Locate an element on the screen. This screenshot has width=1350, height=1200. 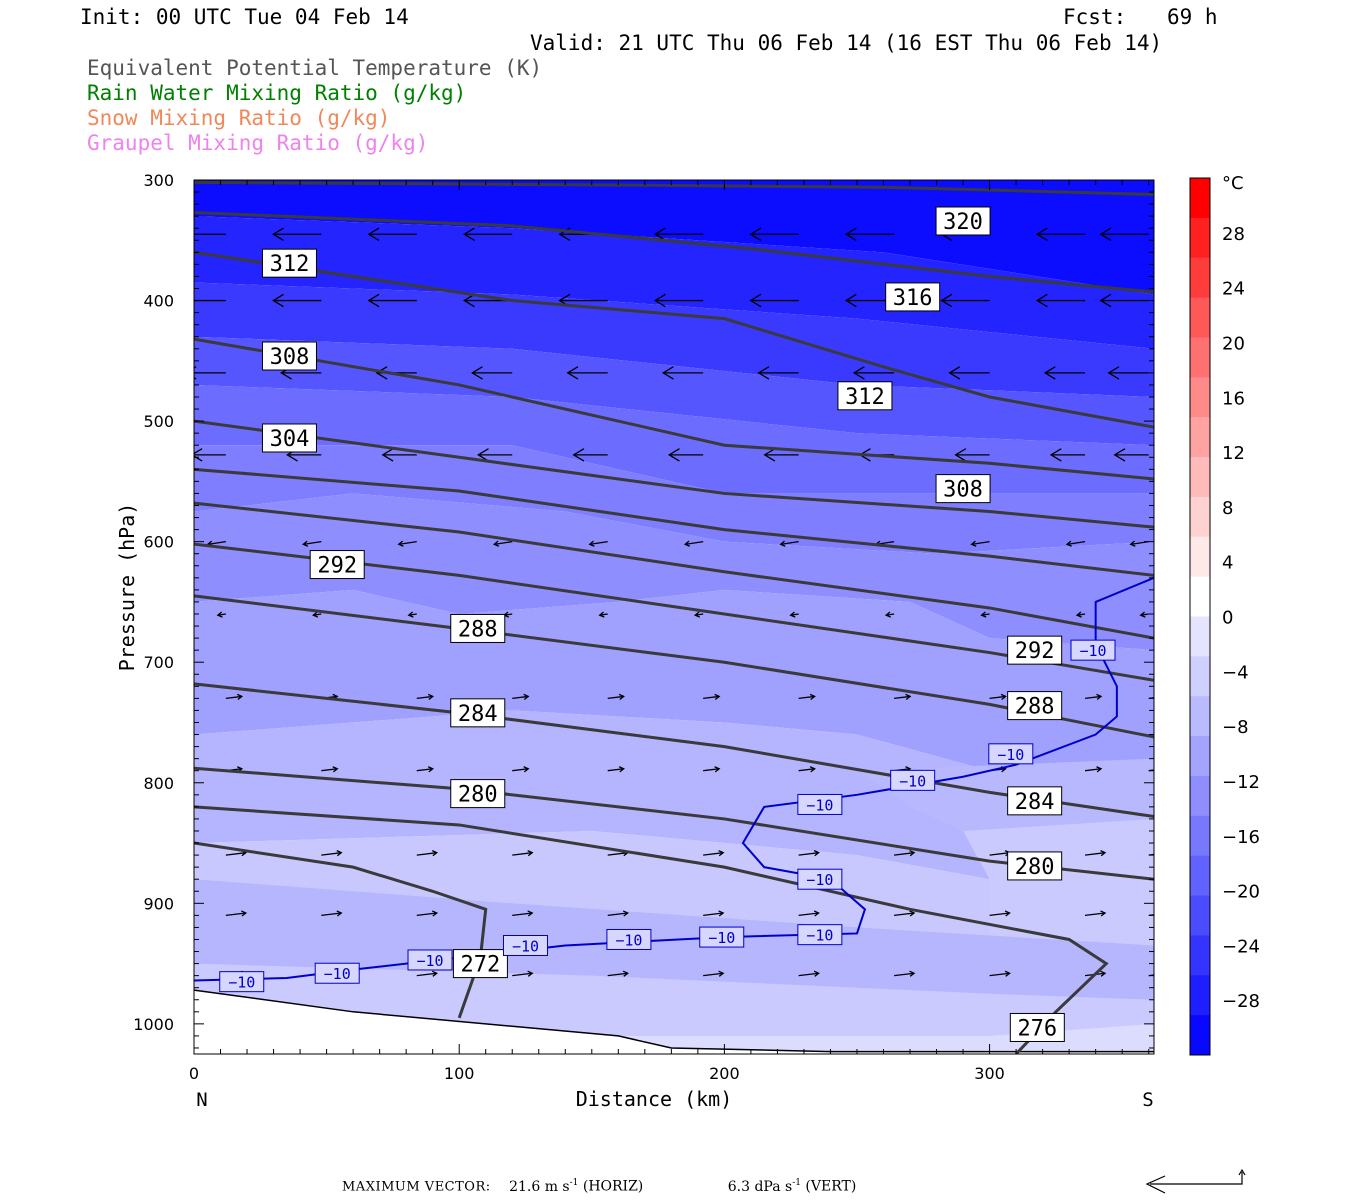
y-tick-label: 800 is located at coordinates (158, 783).